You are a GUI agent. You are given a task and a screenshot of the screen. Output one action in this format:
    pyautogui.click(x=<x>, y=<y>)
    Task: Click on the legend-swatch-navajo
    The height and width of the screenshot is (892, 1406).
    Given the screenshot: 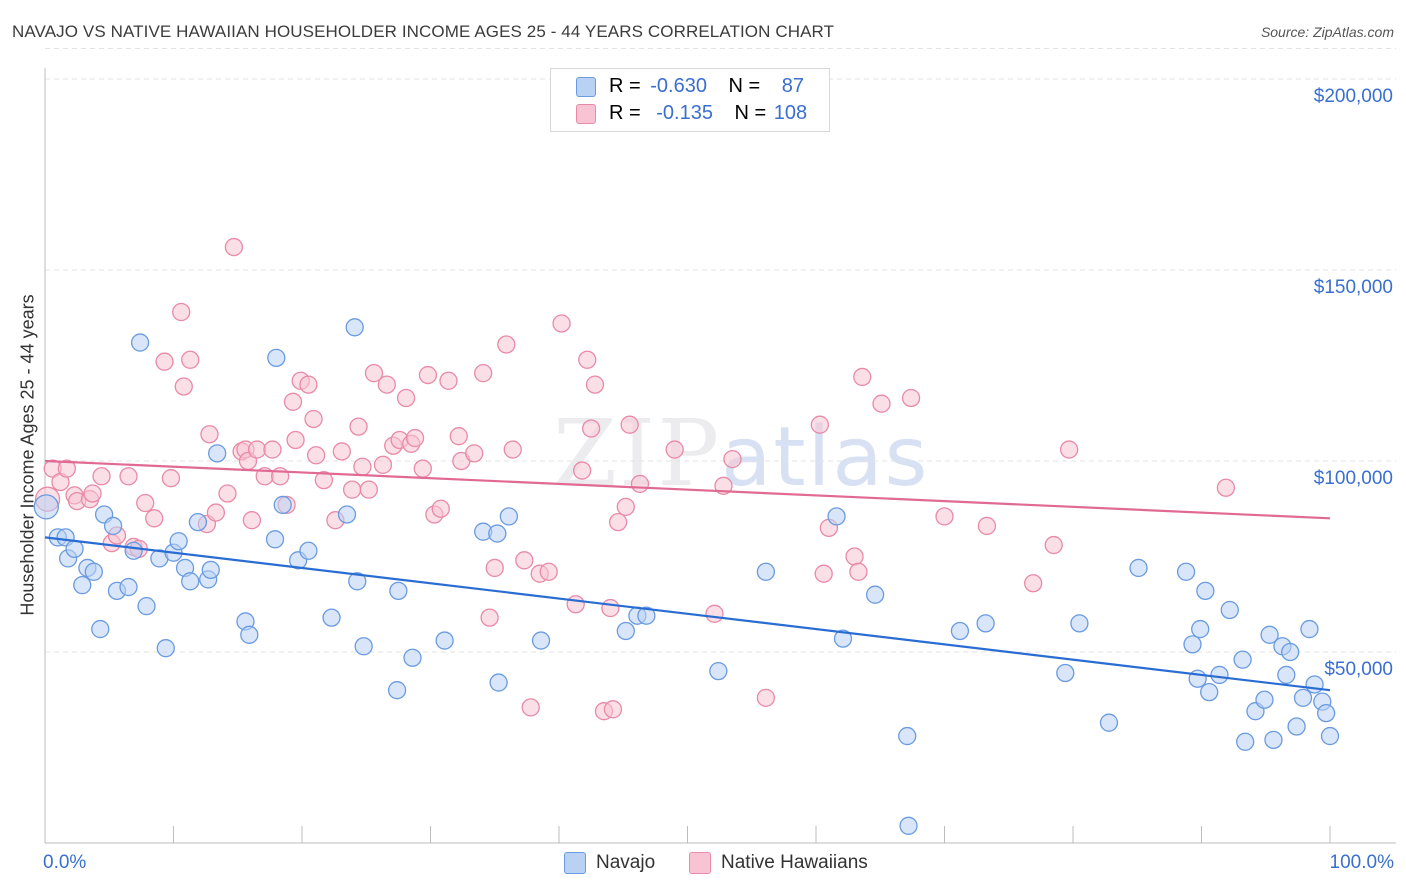 What is the action you would take?
    pyautogui.click(x=586, y=87)
    